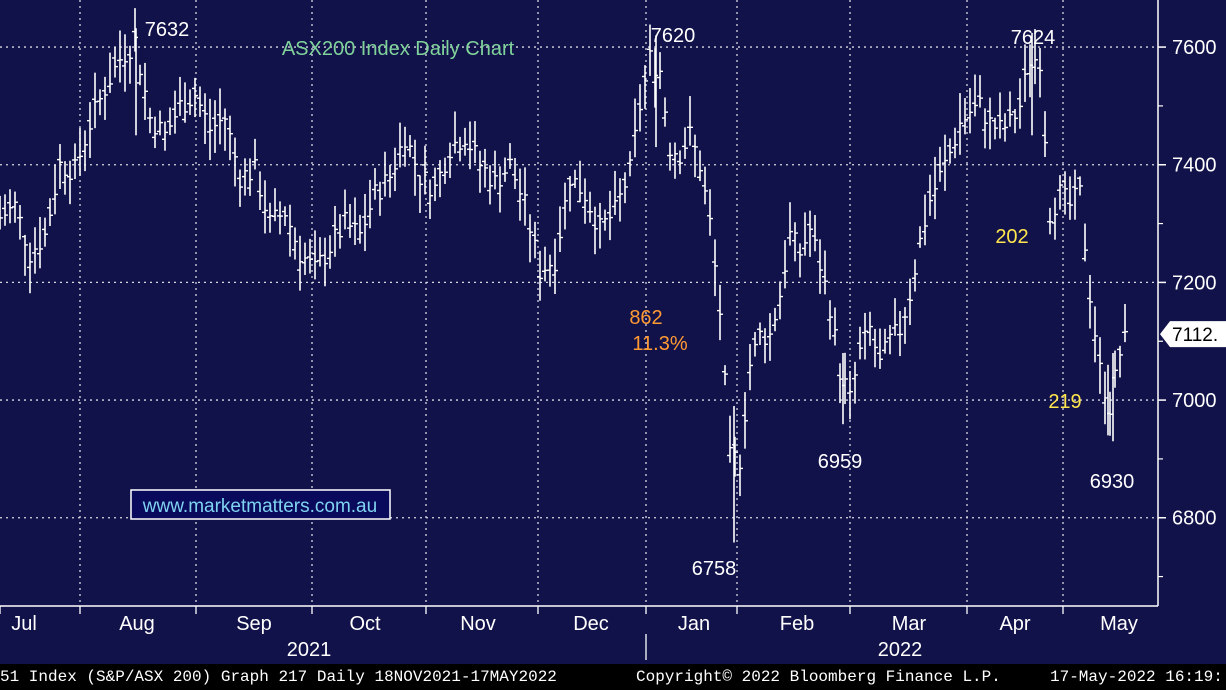 Image resolution: width=1226 pixels, height=690 pixels. I want to click on x-tick-label: Jul, so click(24, 624).